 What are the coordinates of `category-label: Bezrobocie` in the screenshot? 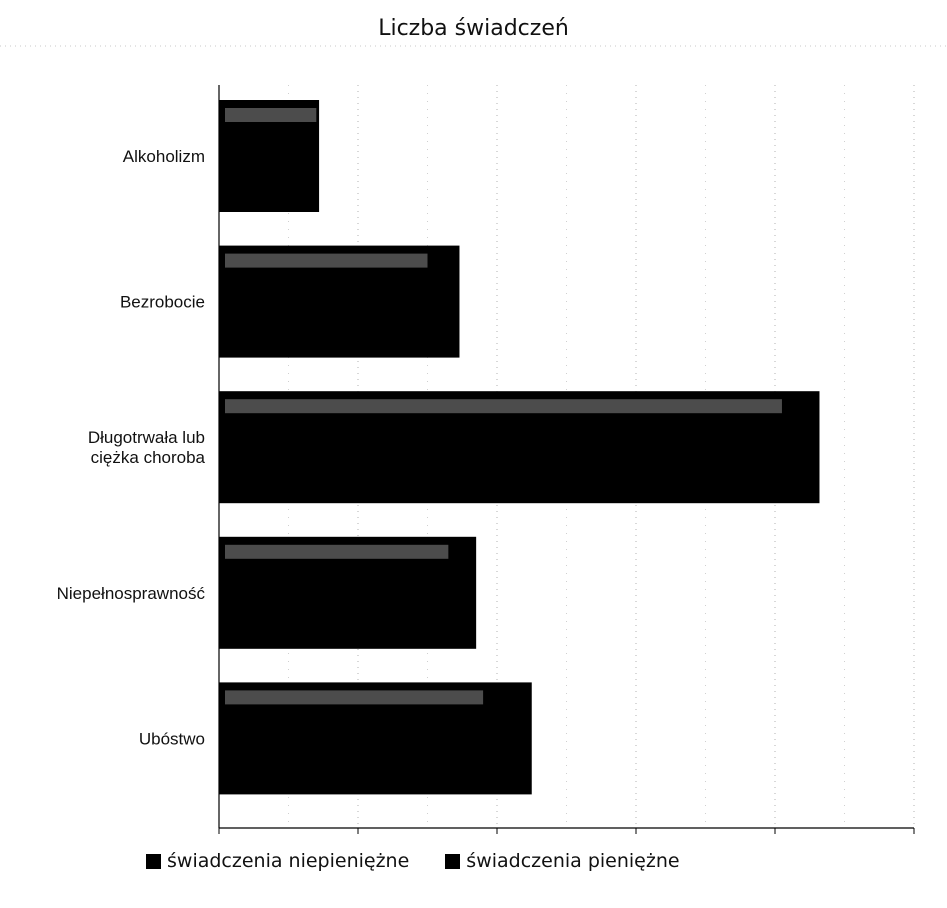 It's located at (162, 302).